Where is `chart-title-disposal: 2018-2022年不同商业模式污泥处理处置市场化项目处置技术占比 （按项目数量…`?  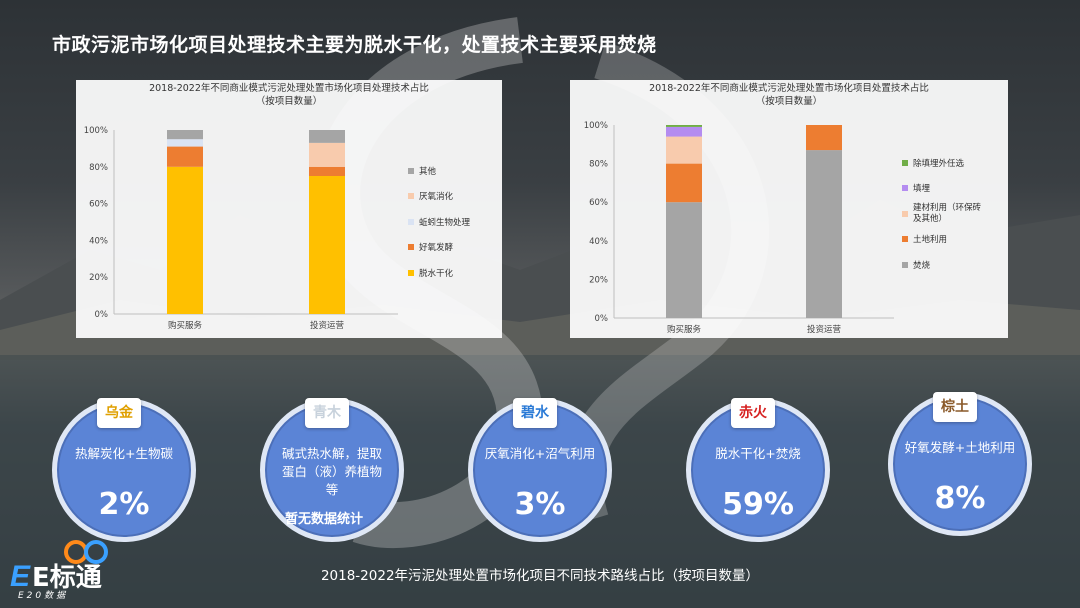
chart-title-disposal: 2018-2022年不同商业模式污泥处理处置市场化项目处置技术占比 （按项目数量… is located at coordinates (789, 95).